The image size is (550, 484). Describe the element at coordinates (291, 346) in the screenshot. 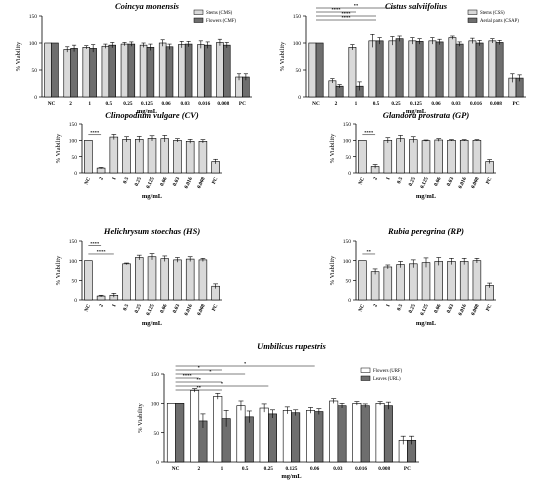

I see `chart-title: Umbilicus rupestris` at that location.